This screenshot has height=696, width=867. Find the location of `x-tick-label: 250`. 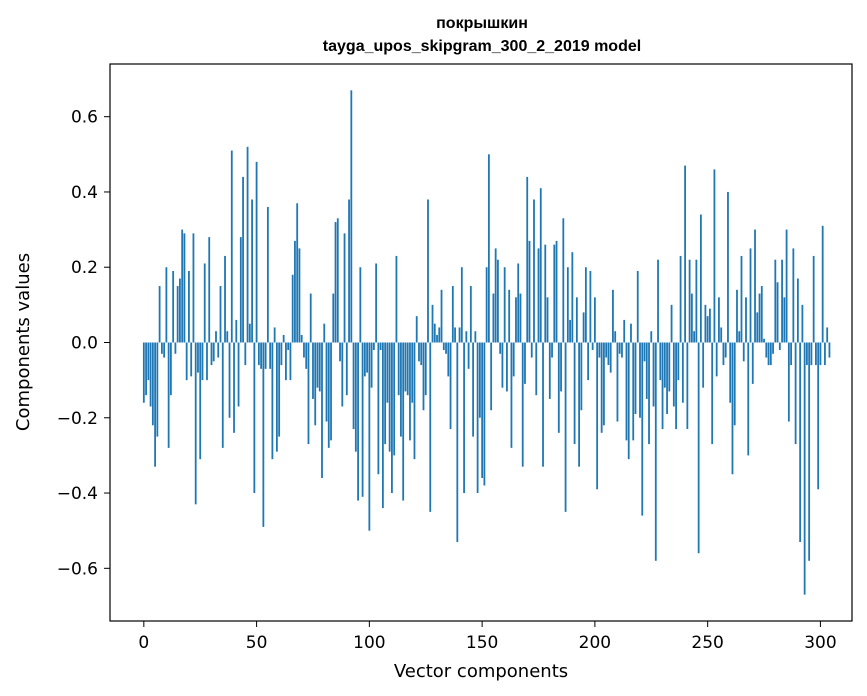

x-tick-label: 250 is located at coordinates (707, 643).